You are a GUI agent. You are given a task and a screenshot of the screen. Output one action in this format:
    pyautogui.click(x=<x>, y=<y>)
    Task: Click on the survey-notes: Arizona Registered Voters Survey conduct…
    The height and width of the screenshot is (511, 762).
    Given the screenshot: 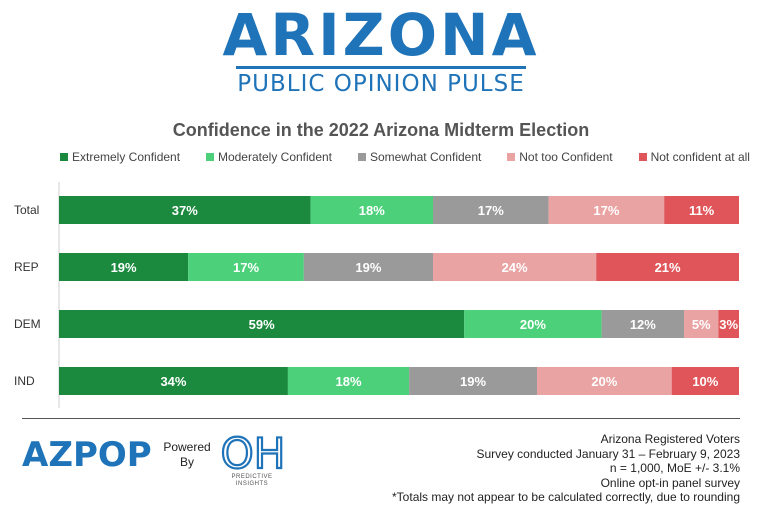 What is the action you would take?
    pyautogui.click(x=566, y=468)
    